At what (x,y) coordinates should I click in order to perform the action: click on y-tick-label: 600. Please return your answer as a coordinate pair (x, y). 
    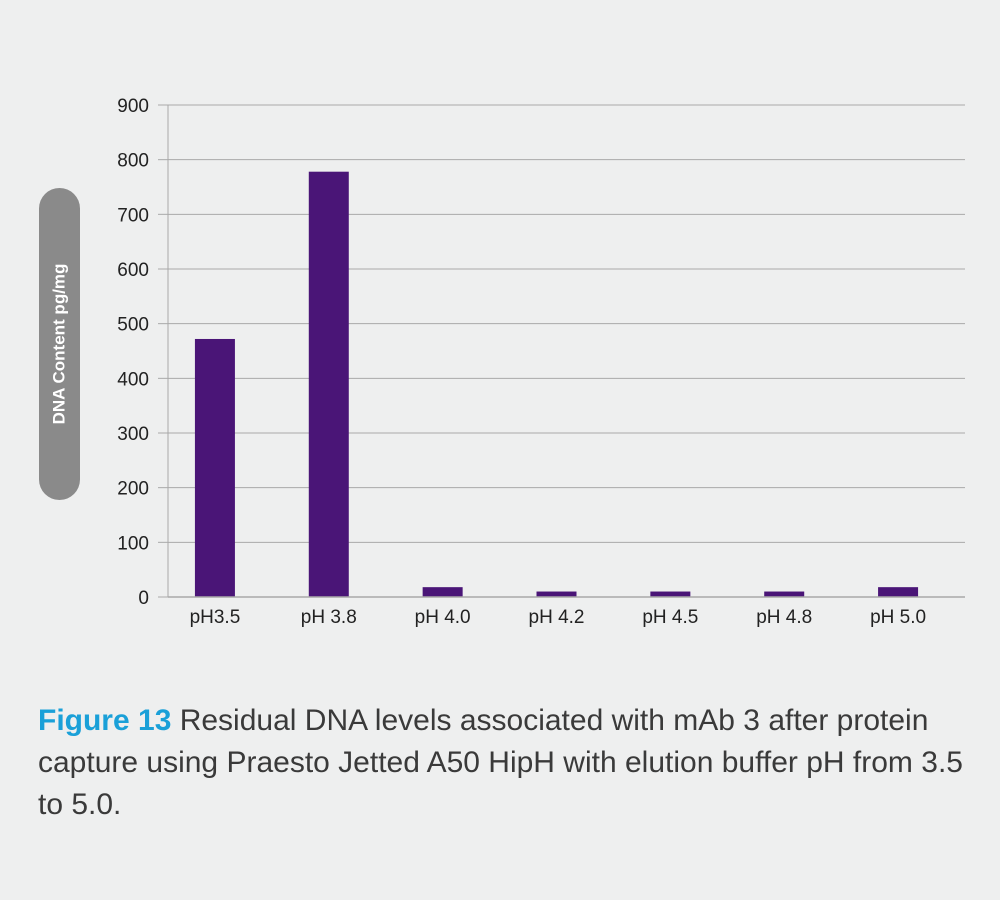
    Looking at the image, I should click on (133, 270).